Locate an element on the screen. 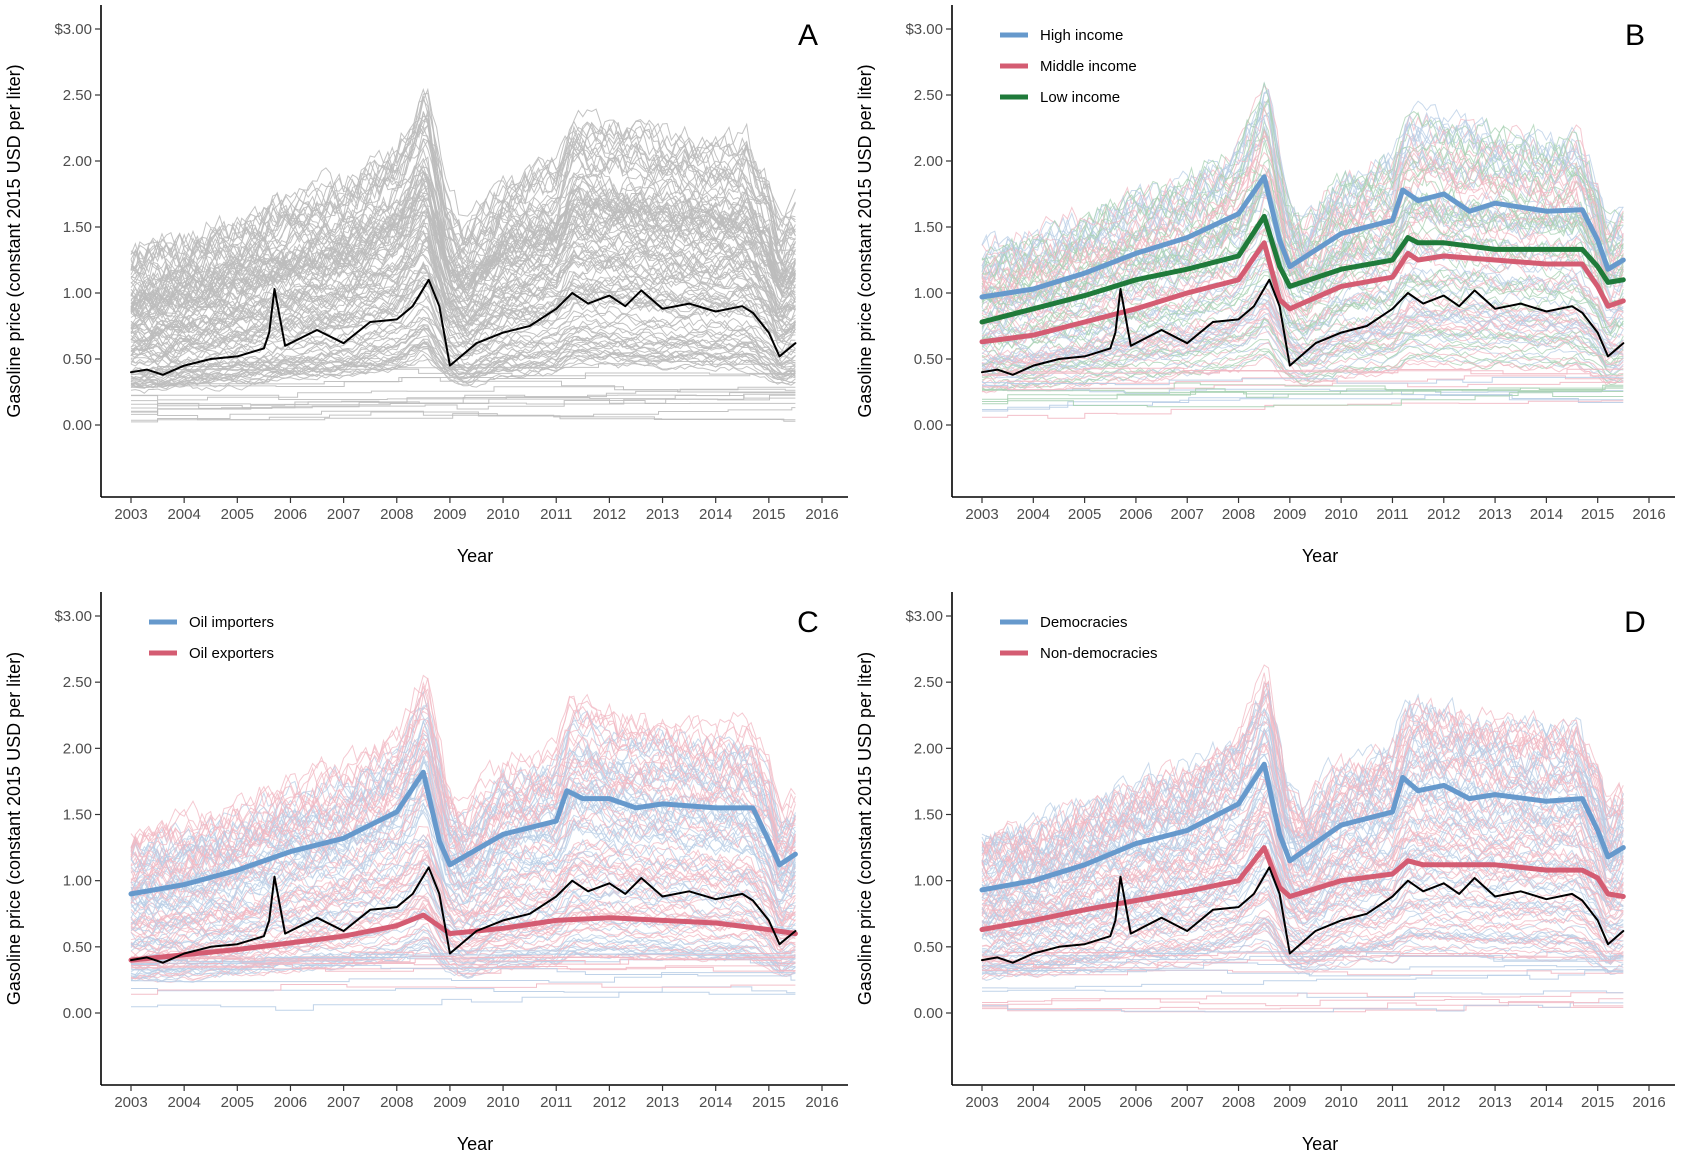 The image size is (1684, 1155). x-tick-label: 2010 is located at coordinates (502, 1102).